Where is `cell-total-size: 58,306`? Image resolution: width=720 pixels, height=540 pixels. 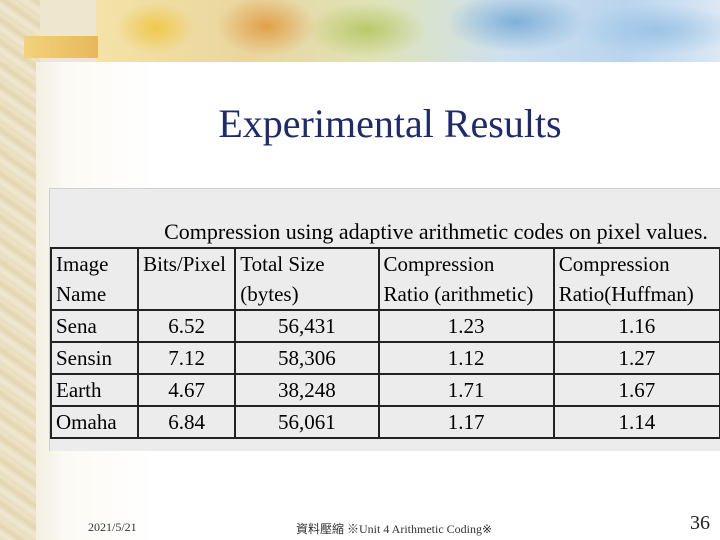
cell-total-size: 58,306 is located at coordinates (307, 358).